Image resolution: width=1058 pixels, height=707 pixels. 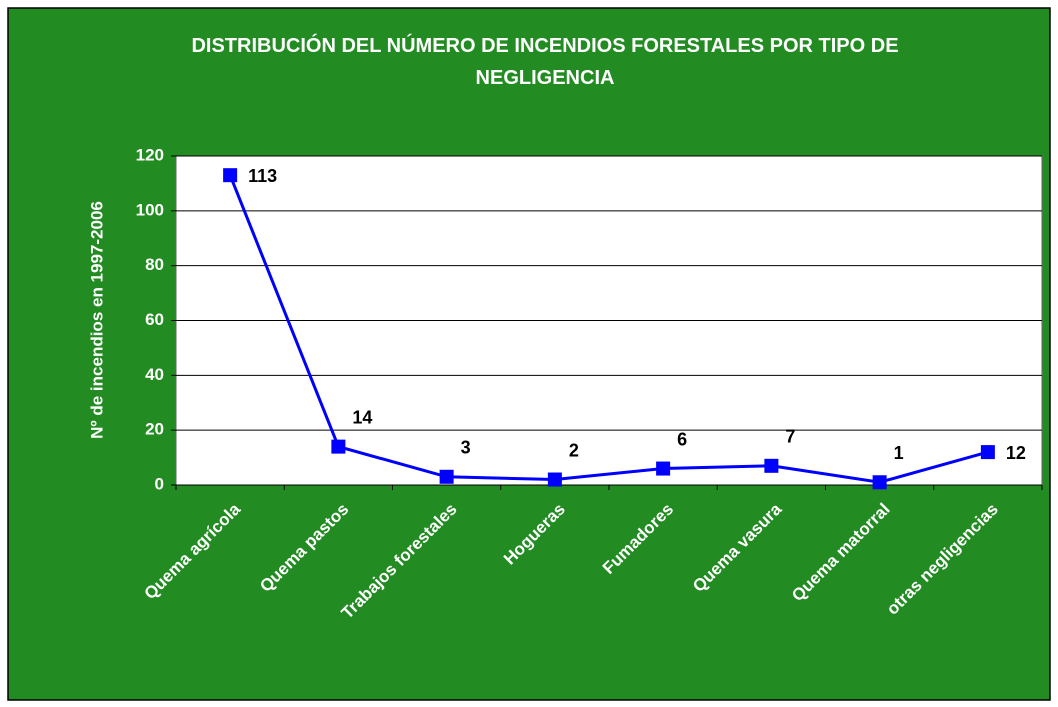 What do you see at coordinates (899, 453) in the screenshot?
I see `data-label: 1` at bounding box center [899, 453].